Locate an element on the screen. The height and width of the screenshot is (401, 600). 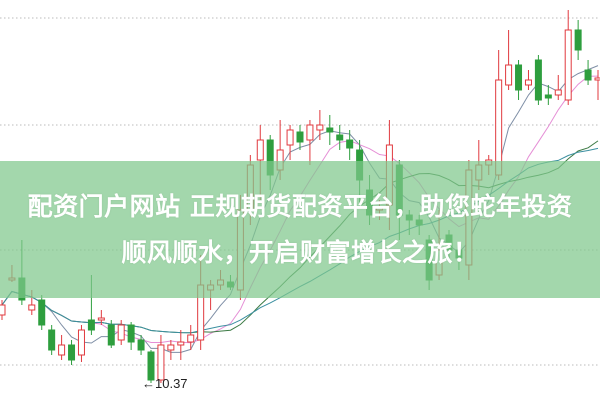
low-price-annotation: ←10.37 is located at coordinates (165, 383).